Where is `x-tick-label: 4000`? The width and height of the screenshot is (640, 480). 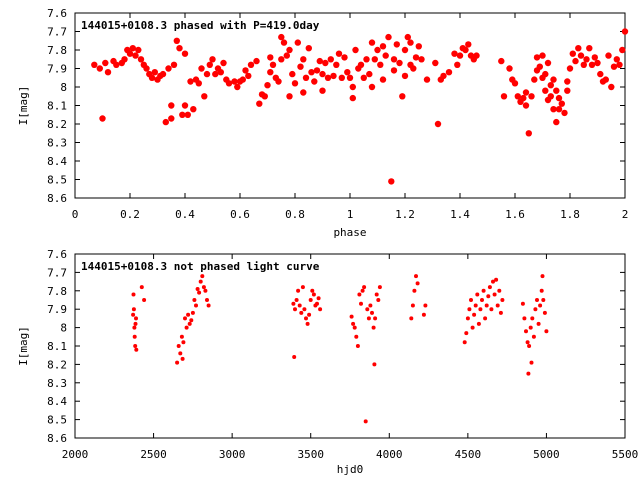 x-tick-label: 4000 is located at coordinates (389, 454).